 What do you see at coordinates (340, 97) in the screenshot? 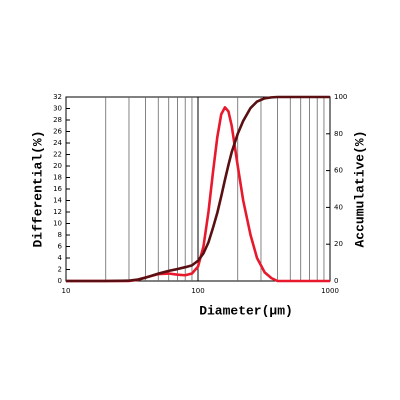
I see `y2-tick-label: 100` at bounding box center [340, 97].